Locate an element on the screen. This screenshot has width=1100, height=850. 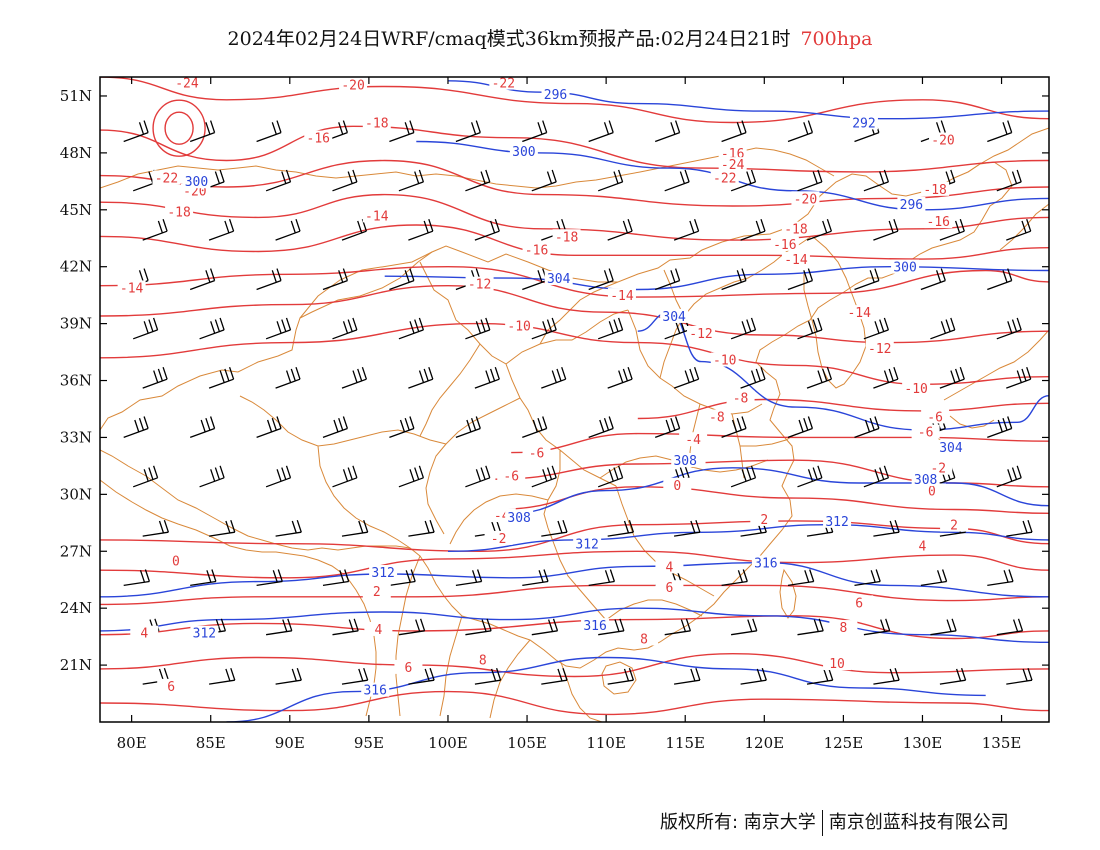
lat-tick-label: 39N is located at coordinates (76, 324).